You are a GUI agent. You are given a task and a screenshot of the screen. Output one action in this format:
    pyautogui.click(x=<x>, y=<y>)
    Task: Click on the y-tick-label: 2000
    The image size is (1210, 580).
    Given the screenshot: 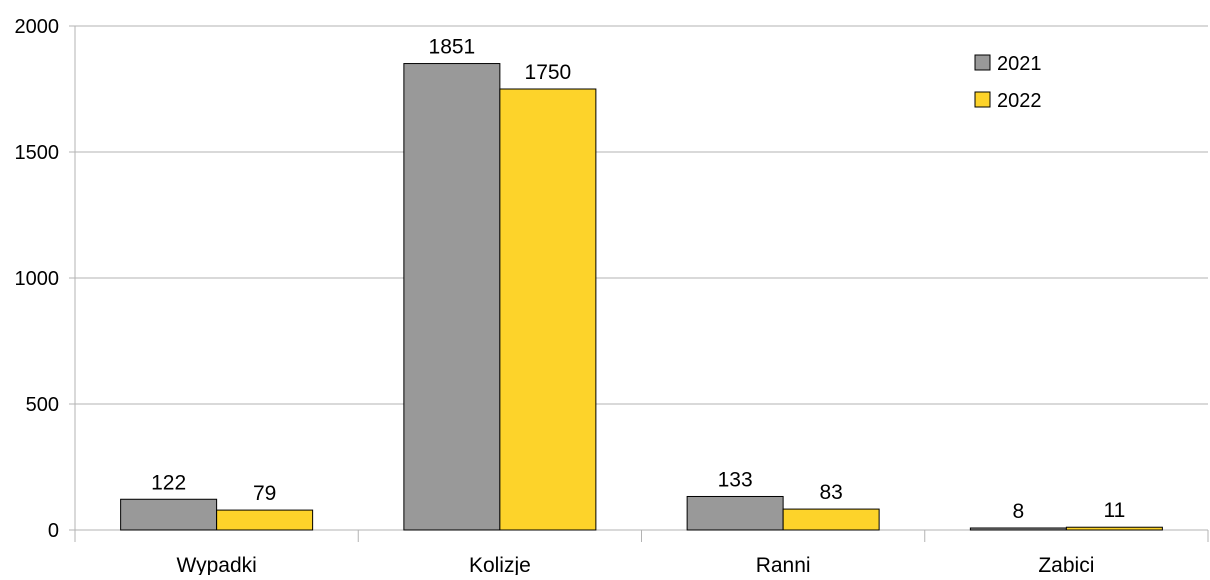 What is the action you would take?
    pyautogui.click(x=37, y=27)
    